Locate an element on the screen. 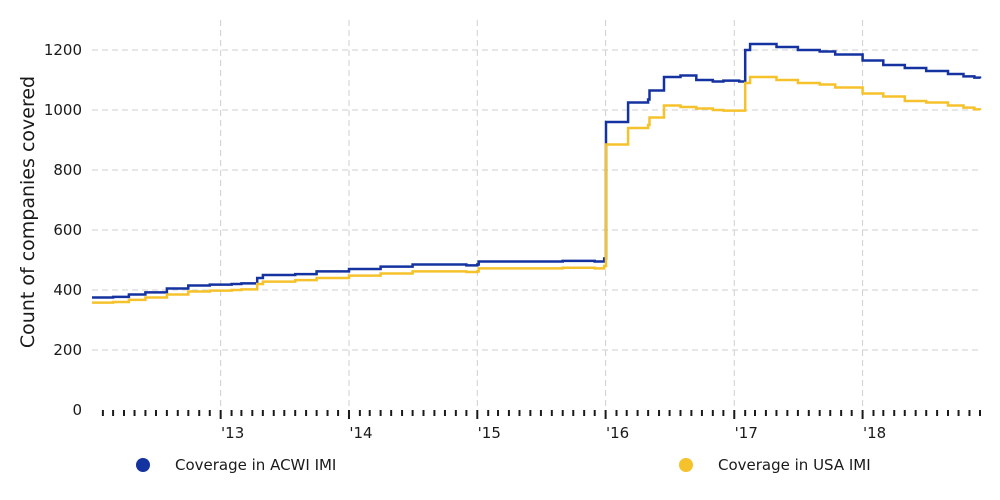  y-tick-label: 1200 is located at coordinates (63, 50).